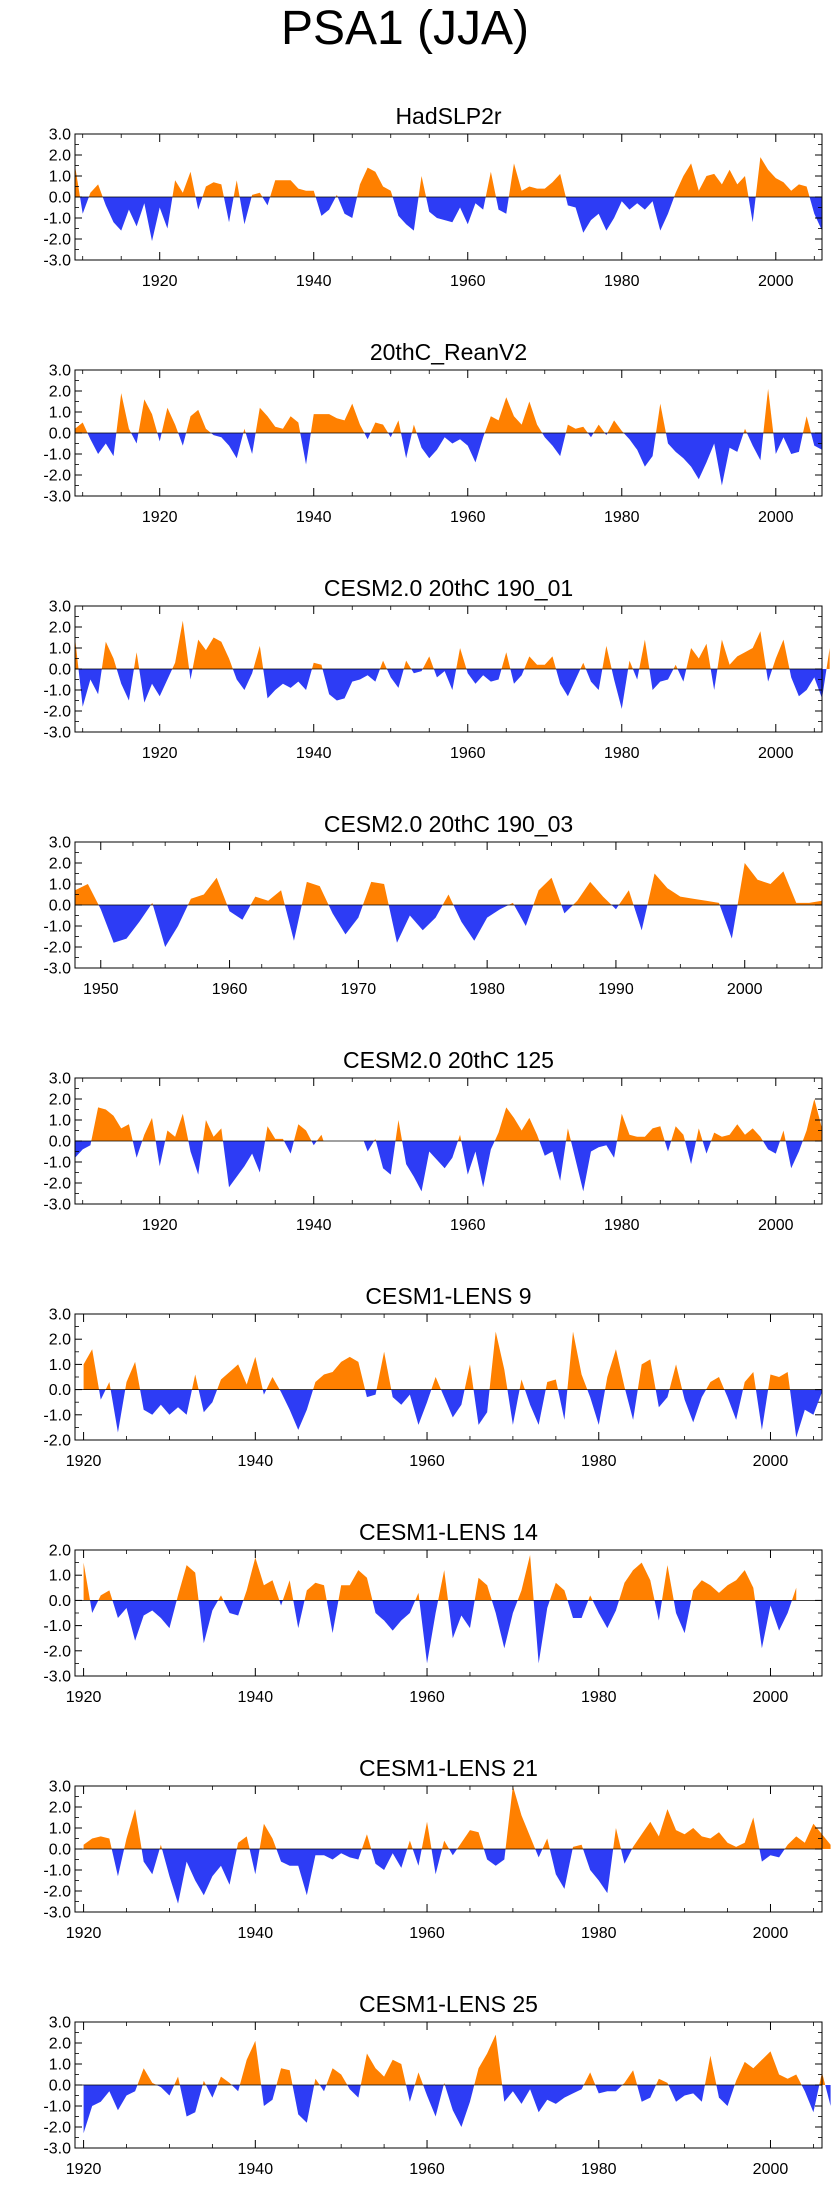 The width and height of the screenshot is (840, 2200). I want to click on panel-title: CESM1-LENS 25, so click(448, 2004).